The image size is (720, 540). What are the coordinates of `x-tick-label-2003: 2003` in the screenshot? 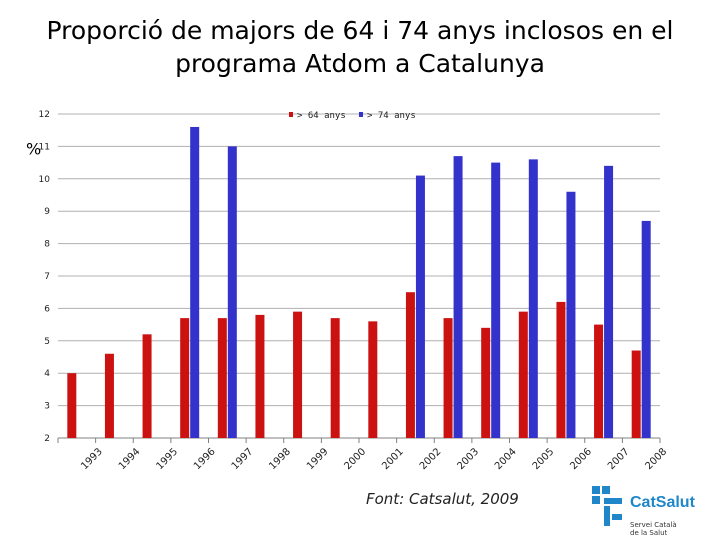 It's located at (468, 459).